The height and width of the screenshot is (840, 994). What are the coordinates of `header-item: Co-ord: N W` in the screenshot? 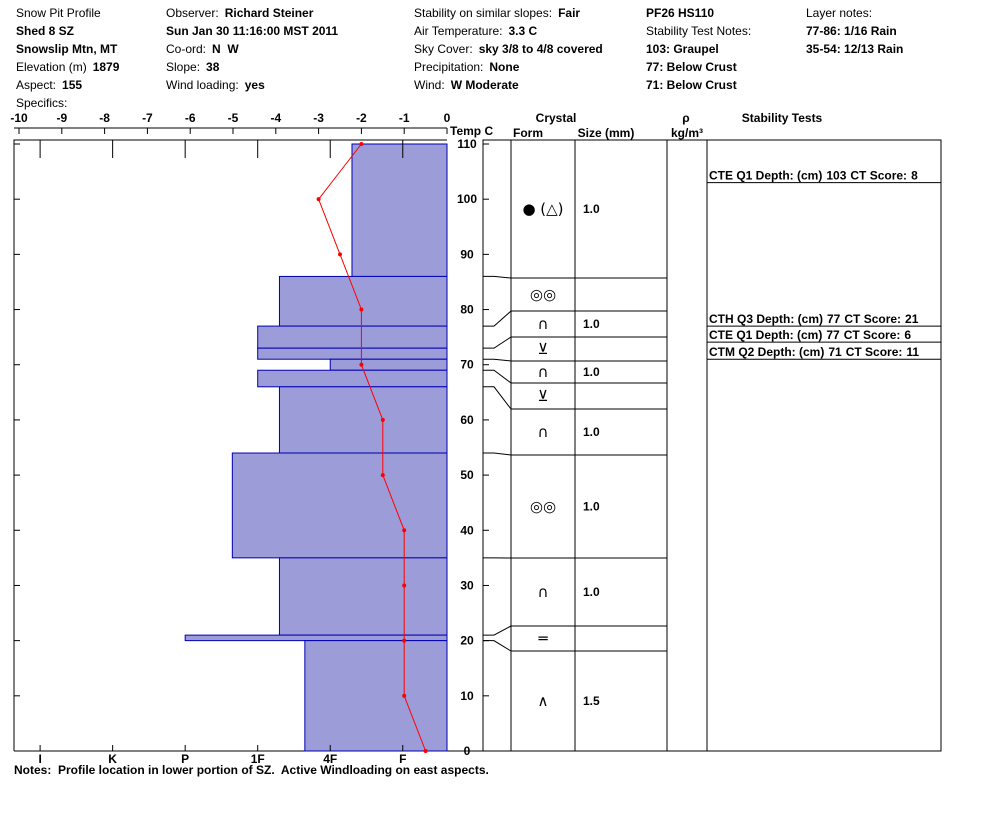 It's located at (202, 49).